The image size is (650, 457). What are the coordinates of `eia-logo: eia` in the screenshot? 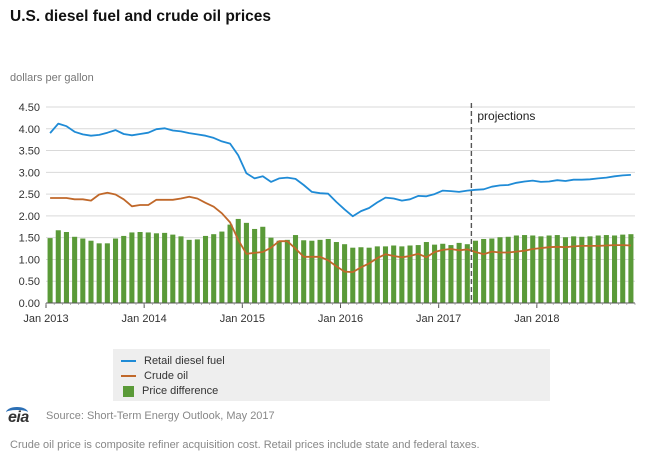 It's located at (18, 417).